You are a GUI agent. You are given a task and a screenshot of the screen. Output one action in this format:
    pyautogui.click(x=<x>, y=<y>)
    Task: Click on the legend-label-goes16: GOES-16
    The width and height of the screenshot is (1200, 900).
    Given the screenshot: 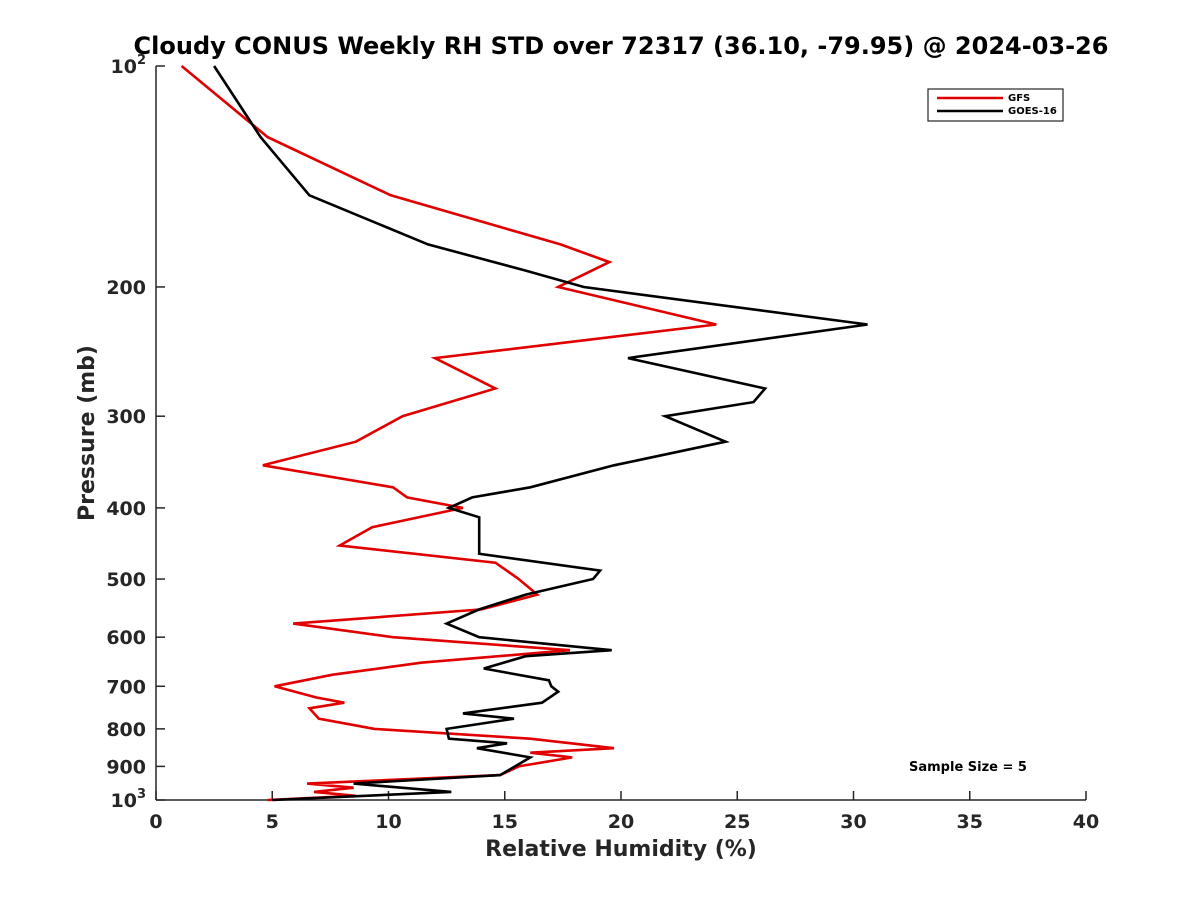 What is the action you would take?
    pyautogui.click(x=1032, y=111)
    